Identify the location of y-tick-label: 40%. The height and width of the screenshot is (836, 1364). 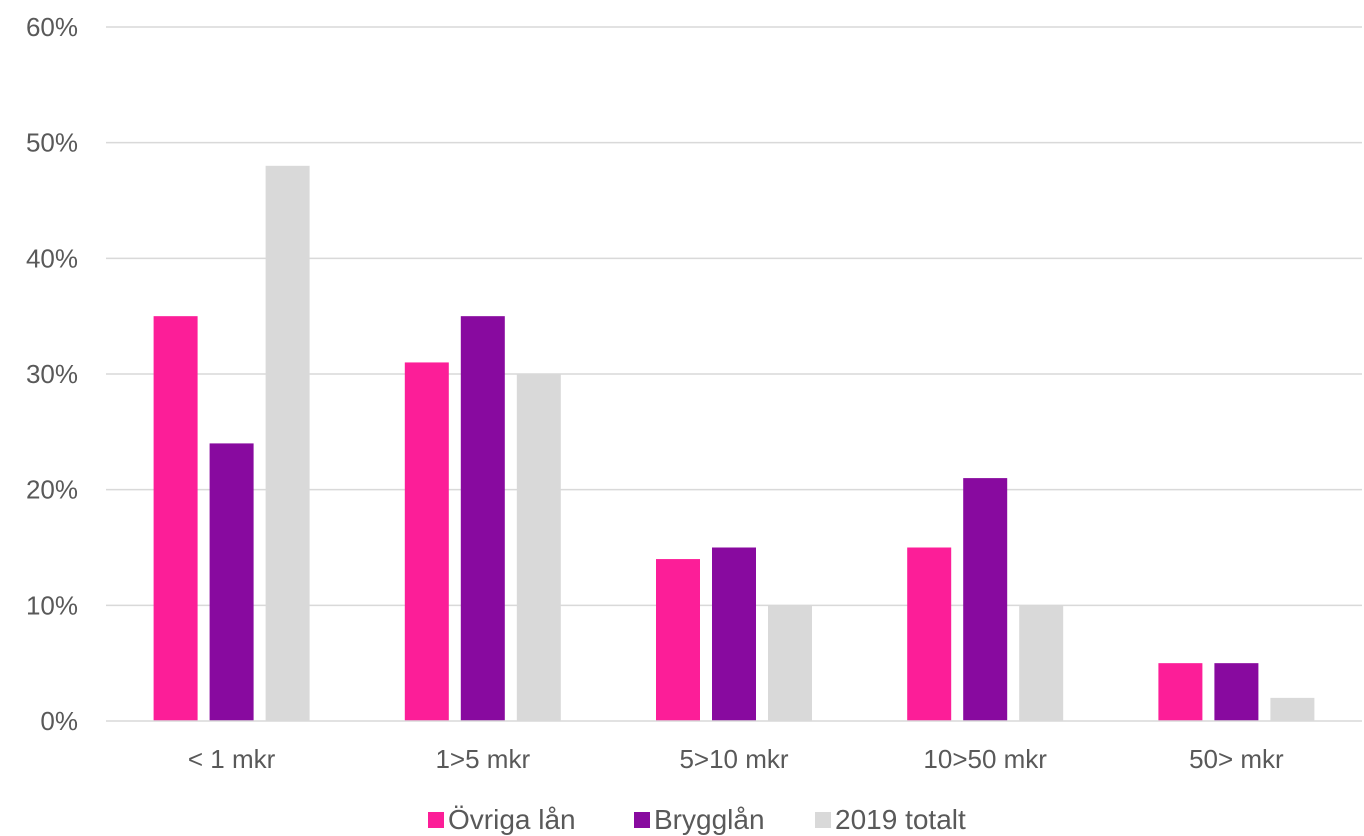
(52, 258).